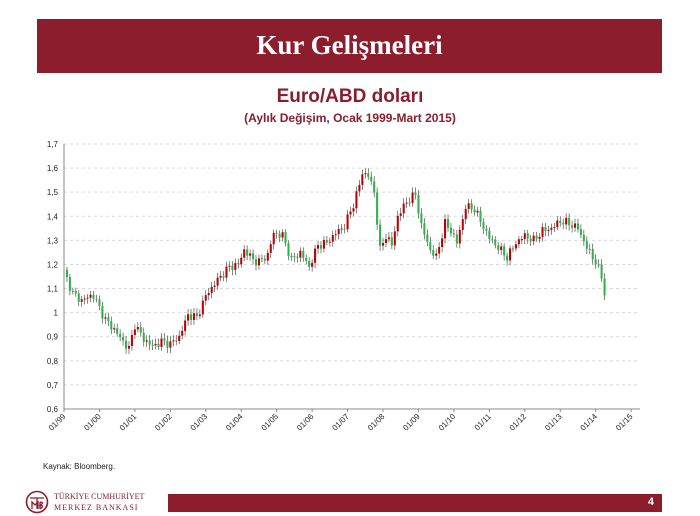  What do you see at coordinates (99, 496) in the screenshot?
I see `bank-name-line1: TÜRKİYE CUMHURİYET` at bounding box center [99, 496].